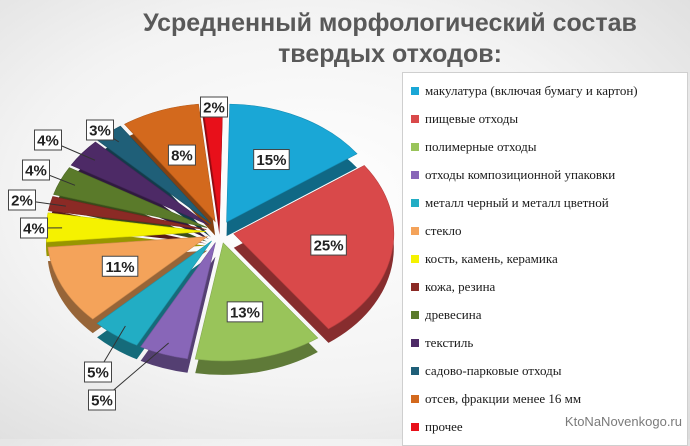 This screenshot has height=446, width=690. What do you see at coordinates (245, 312) in the screenshot?
I see `data-label-2: 13%` at bounding box center [245, 312].